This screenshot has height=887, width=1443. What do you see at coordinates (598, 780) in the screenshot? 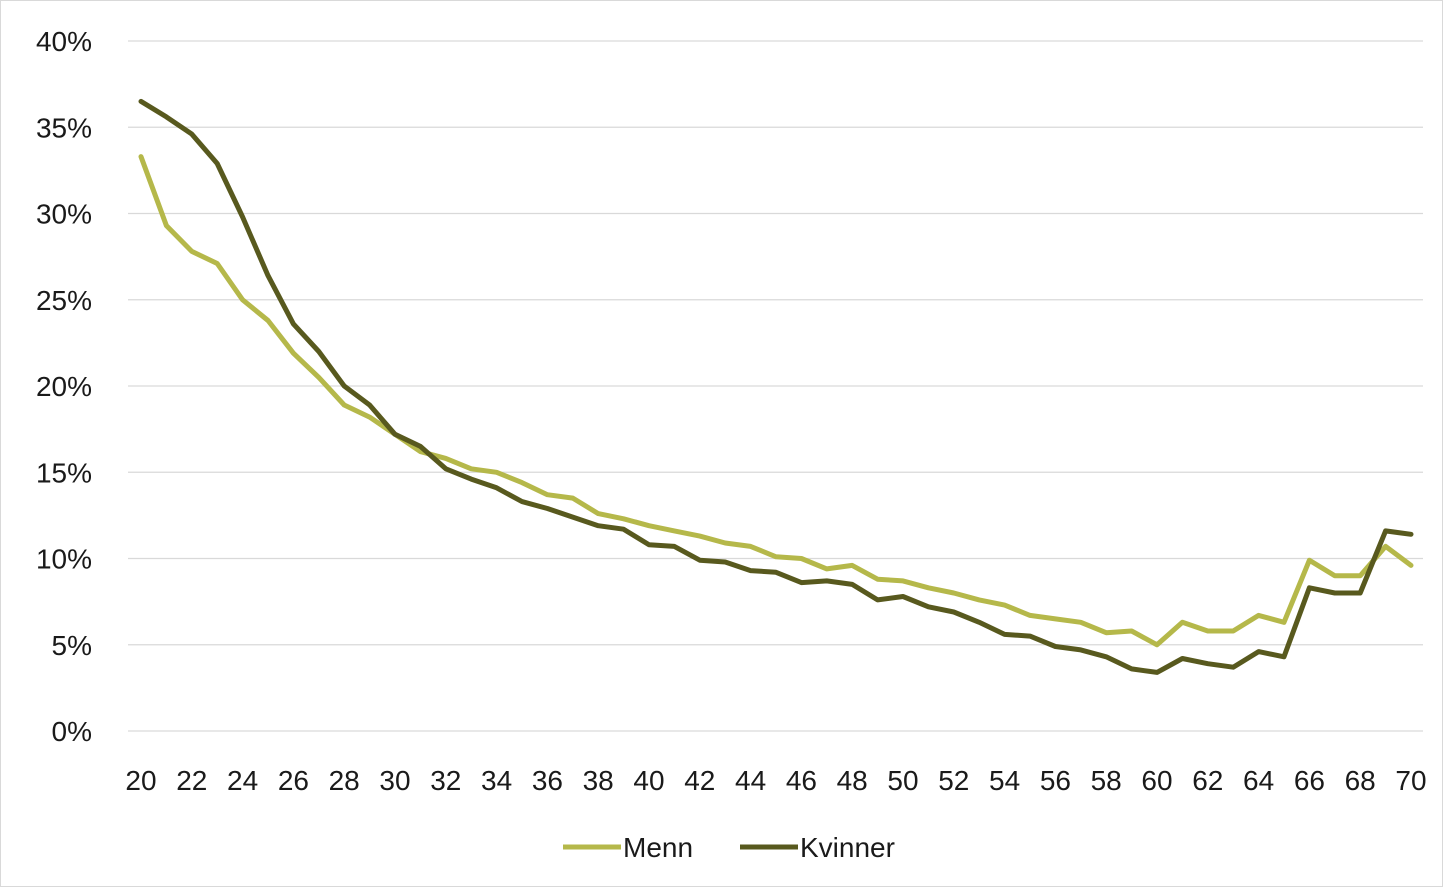
I see `x-tick-label: 38` at bounding box center [598, 780].